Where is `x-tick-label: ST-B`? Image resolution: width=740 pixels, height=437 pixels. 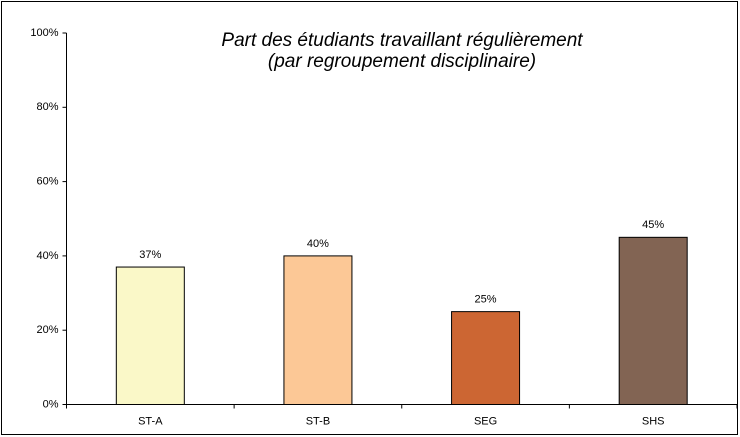 x-tick-label: ST-B is located at coordinates (318, 421).